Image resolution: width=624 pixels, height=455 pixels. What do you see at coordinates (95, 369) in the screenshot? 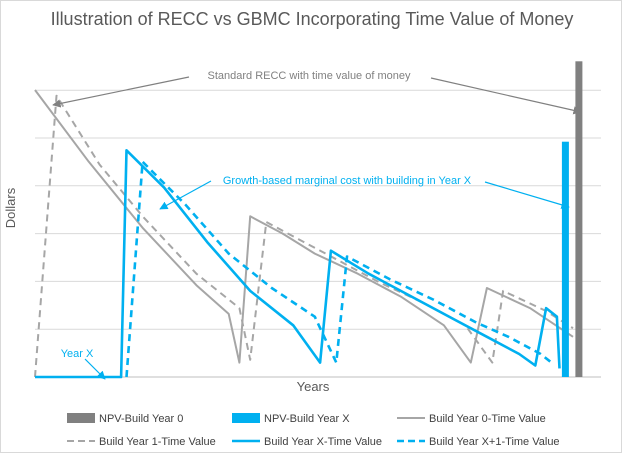
I see `arrow-year-x` at bounding box center [95, 369].